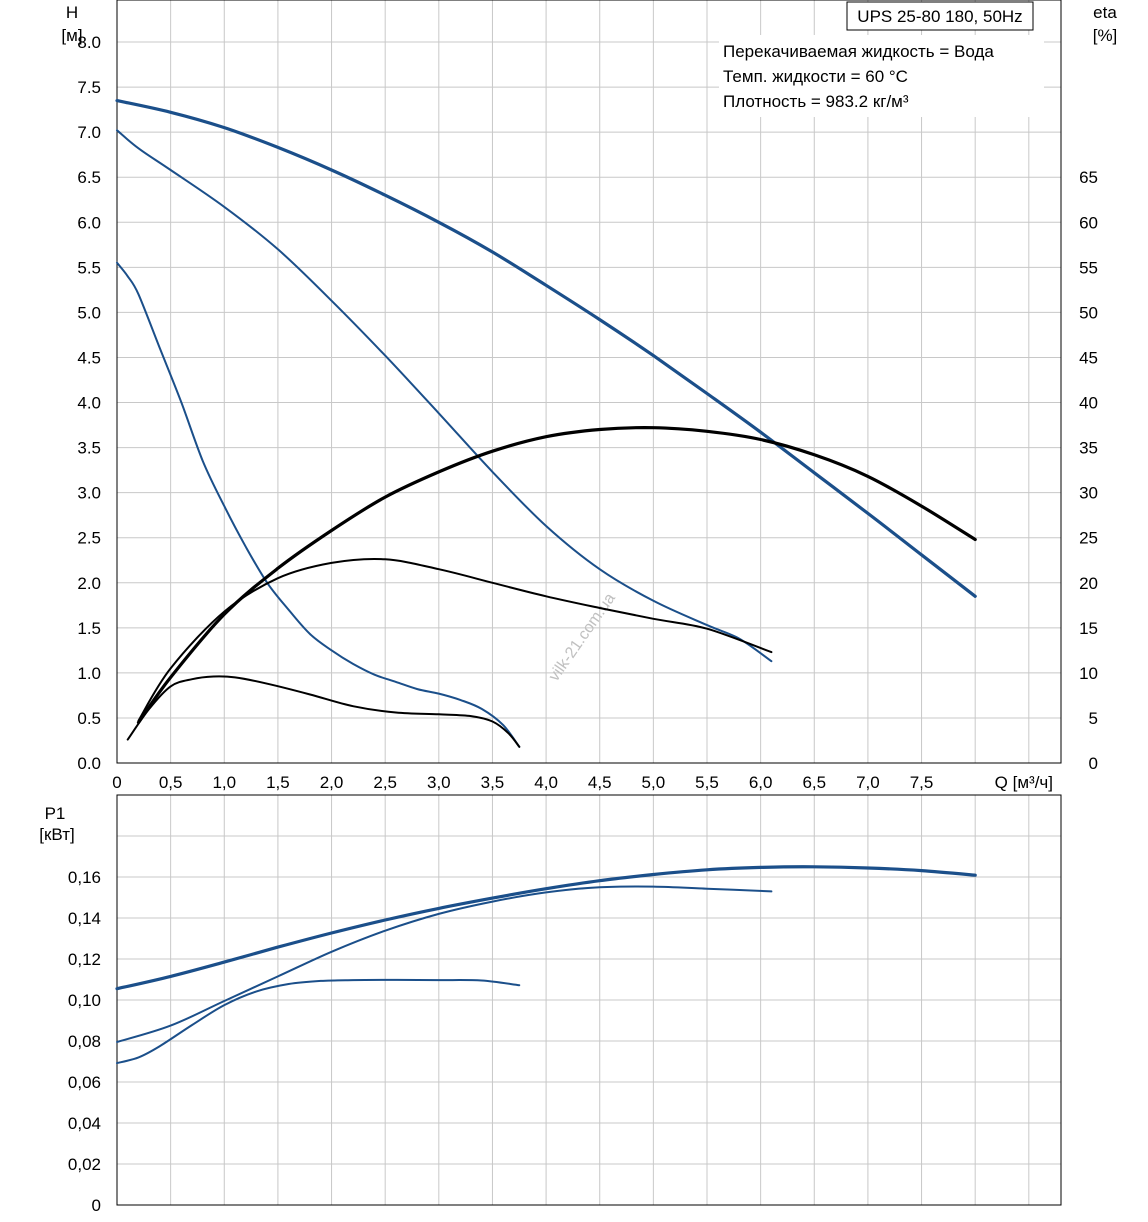 The image size is (1148, 1222). I want to click on bottom-axis-labels: 0 0,02 0,04 0,06 0,08 0,10 0,12 0,14 0,16, so click(84, 1041).